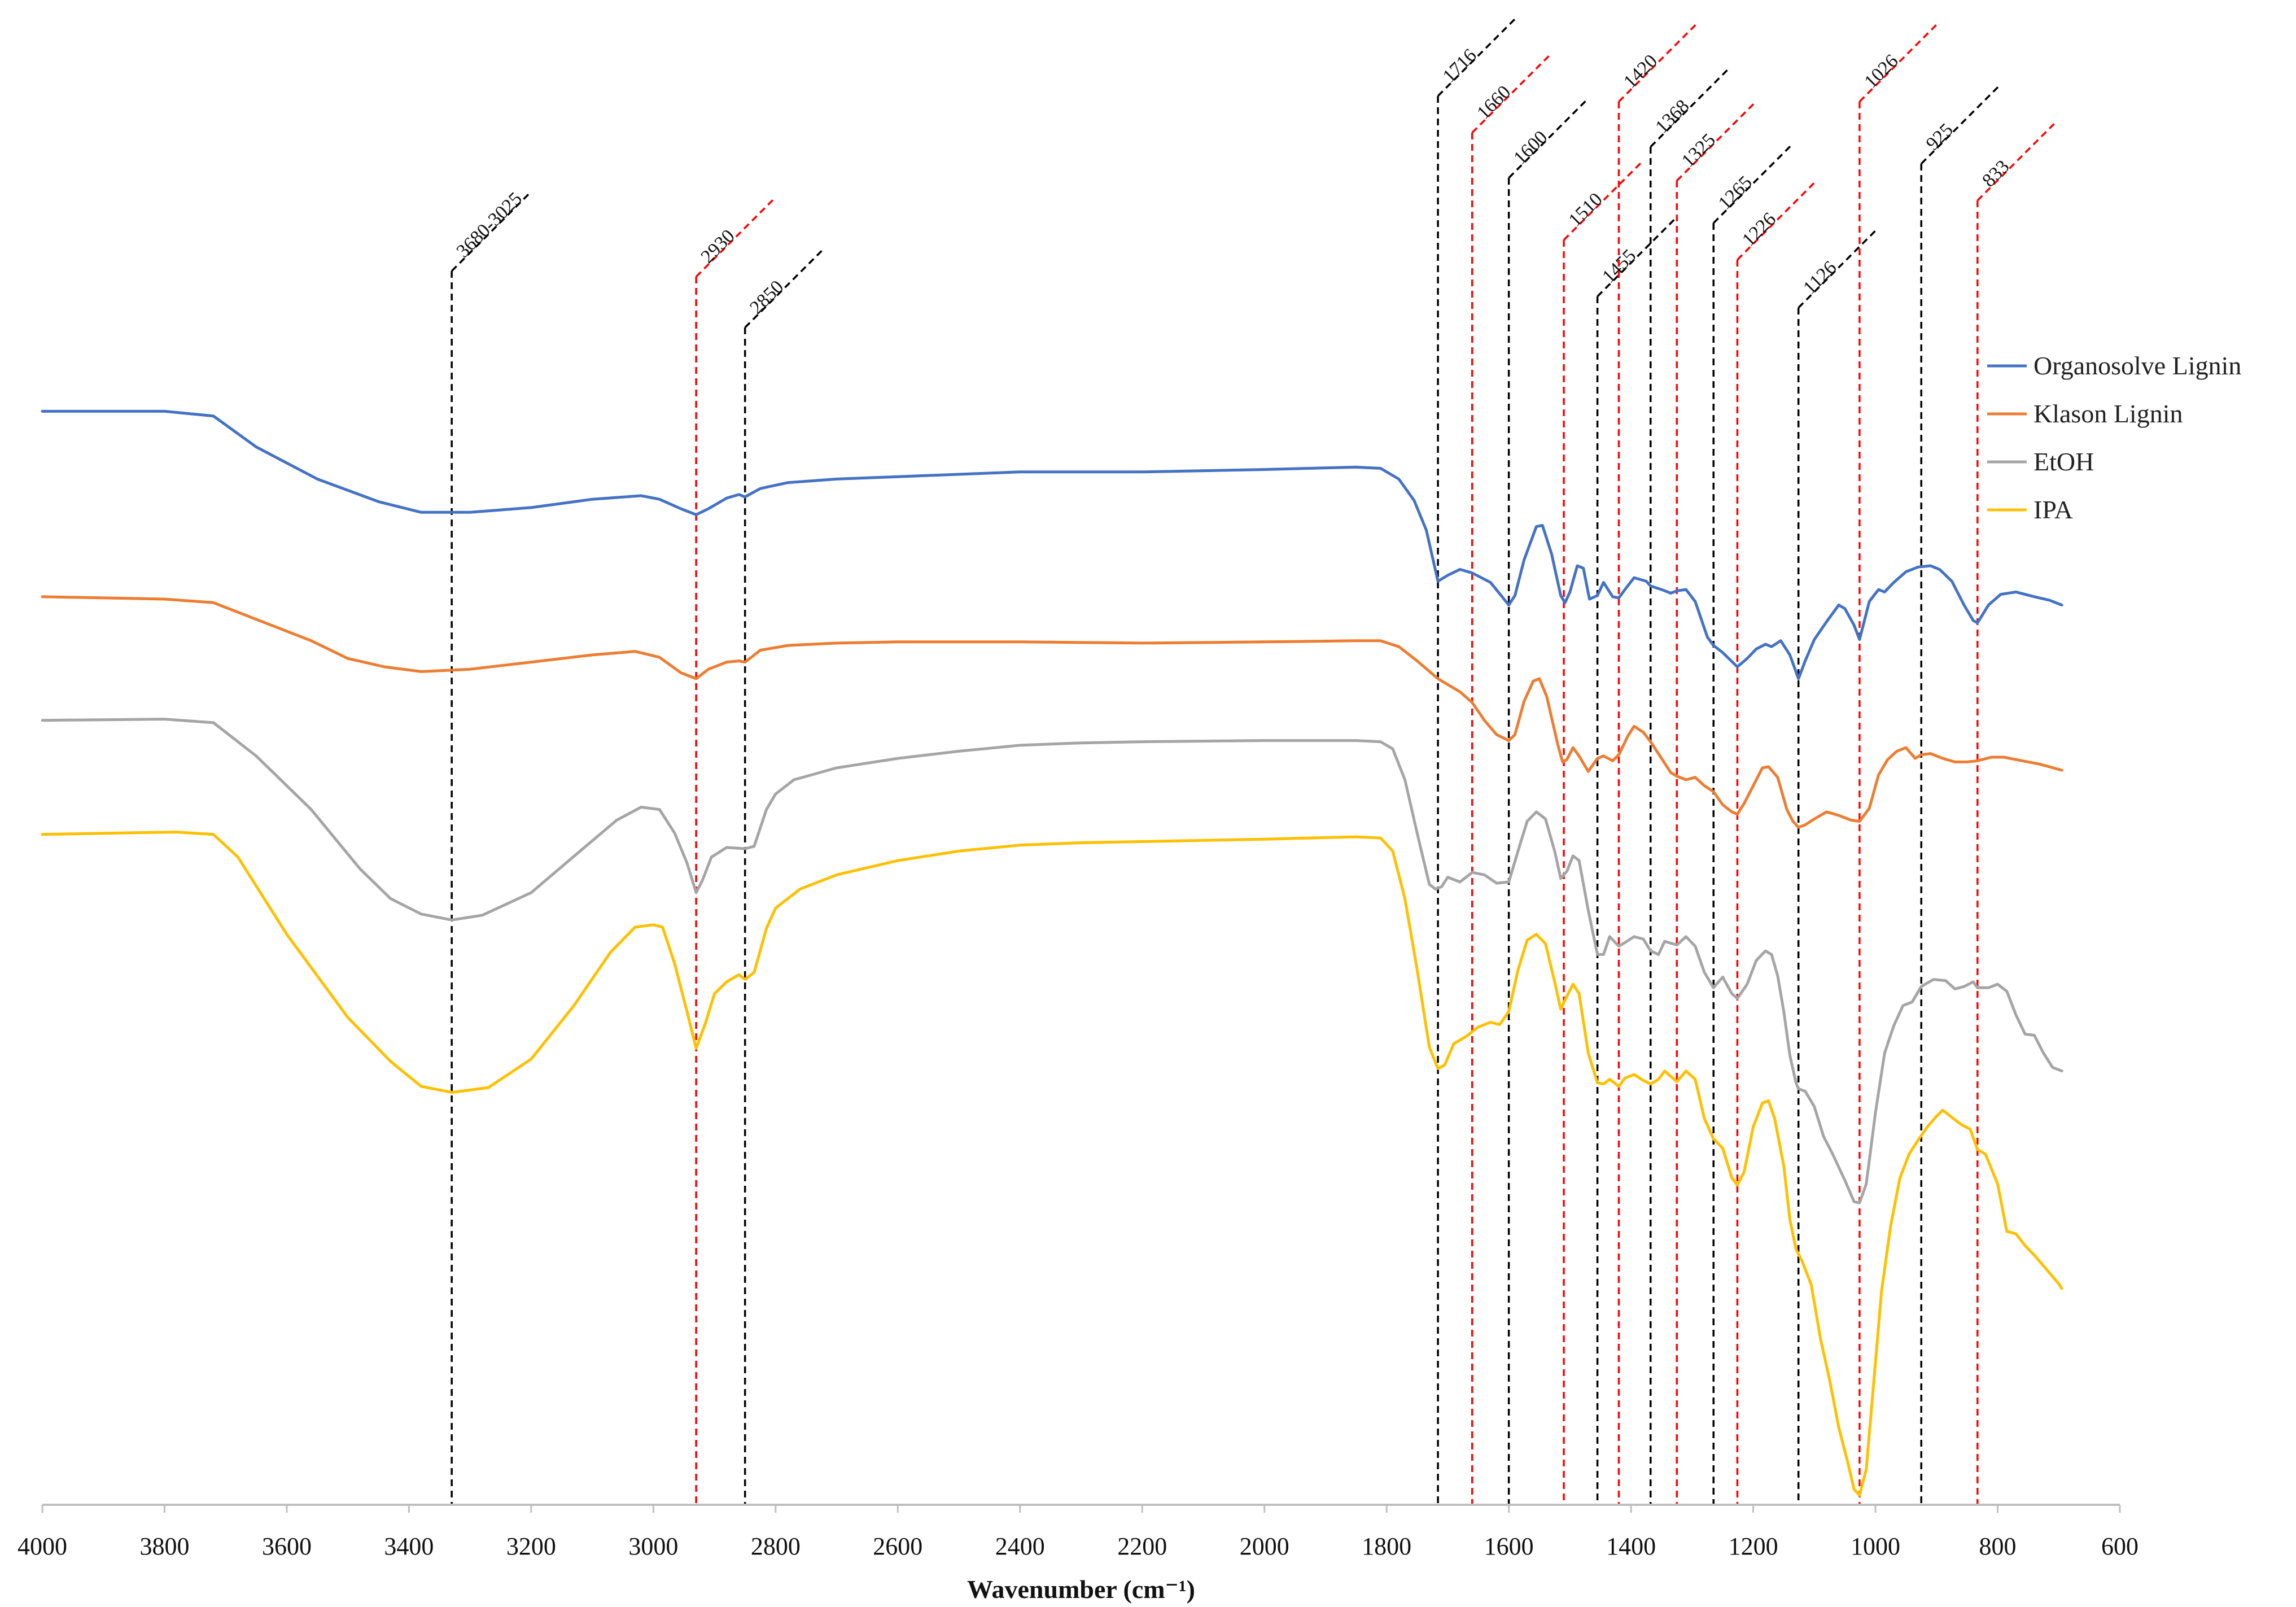 Image resolution: width=2296 pixels, height=1607 pixels. I want to click on x-axis-title: Wavenumber (cm⁻¹), so click(1081, 1589).